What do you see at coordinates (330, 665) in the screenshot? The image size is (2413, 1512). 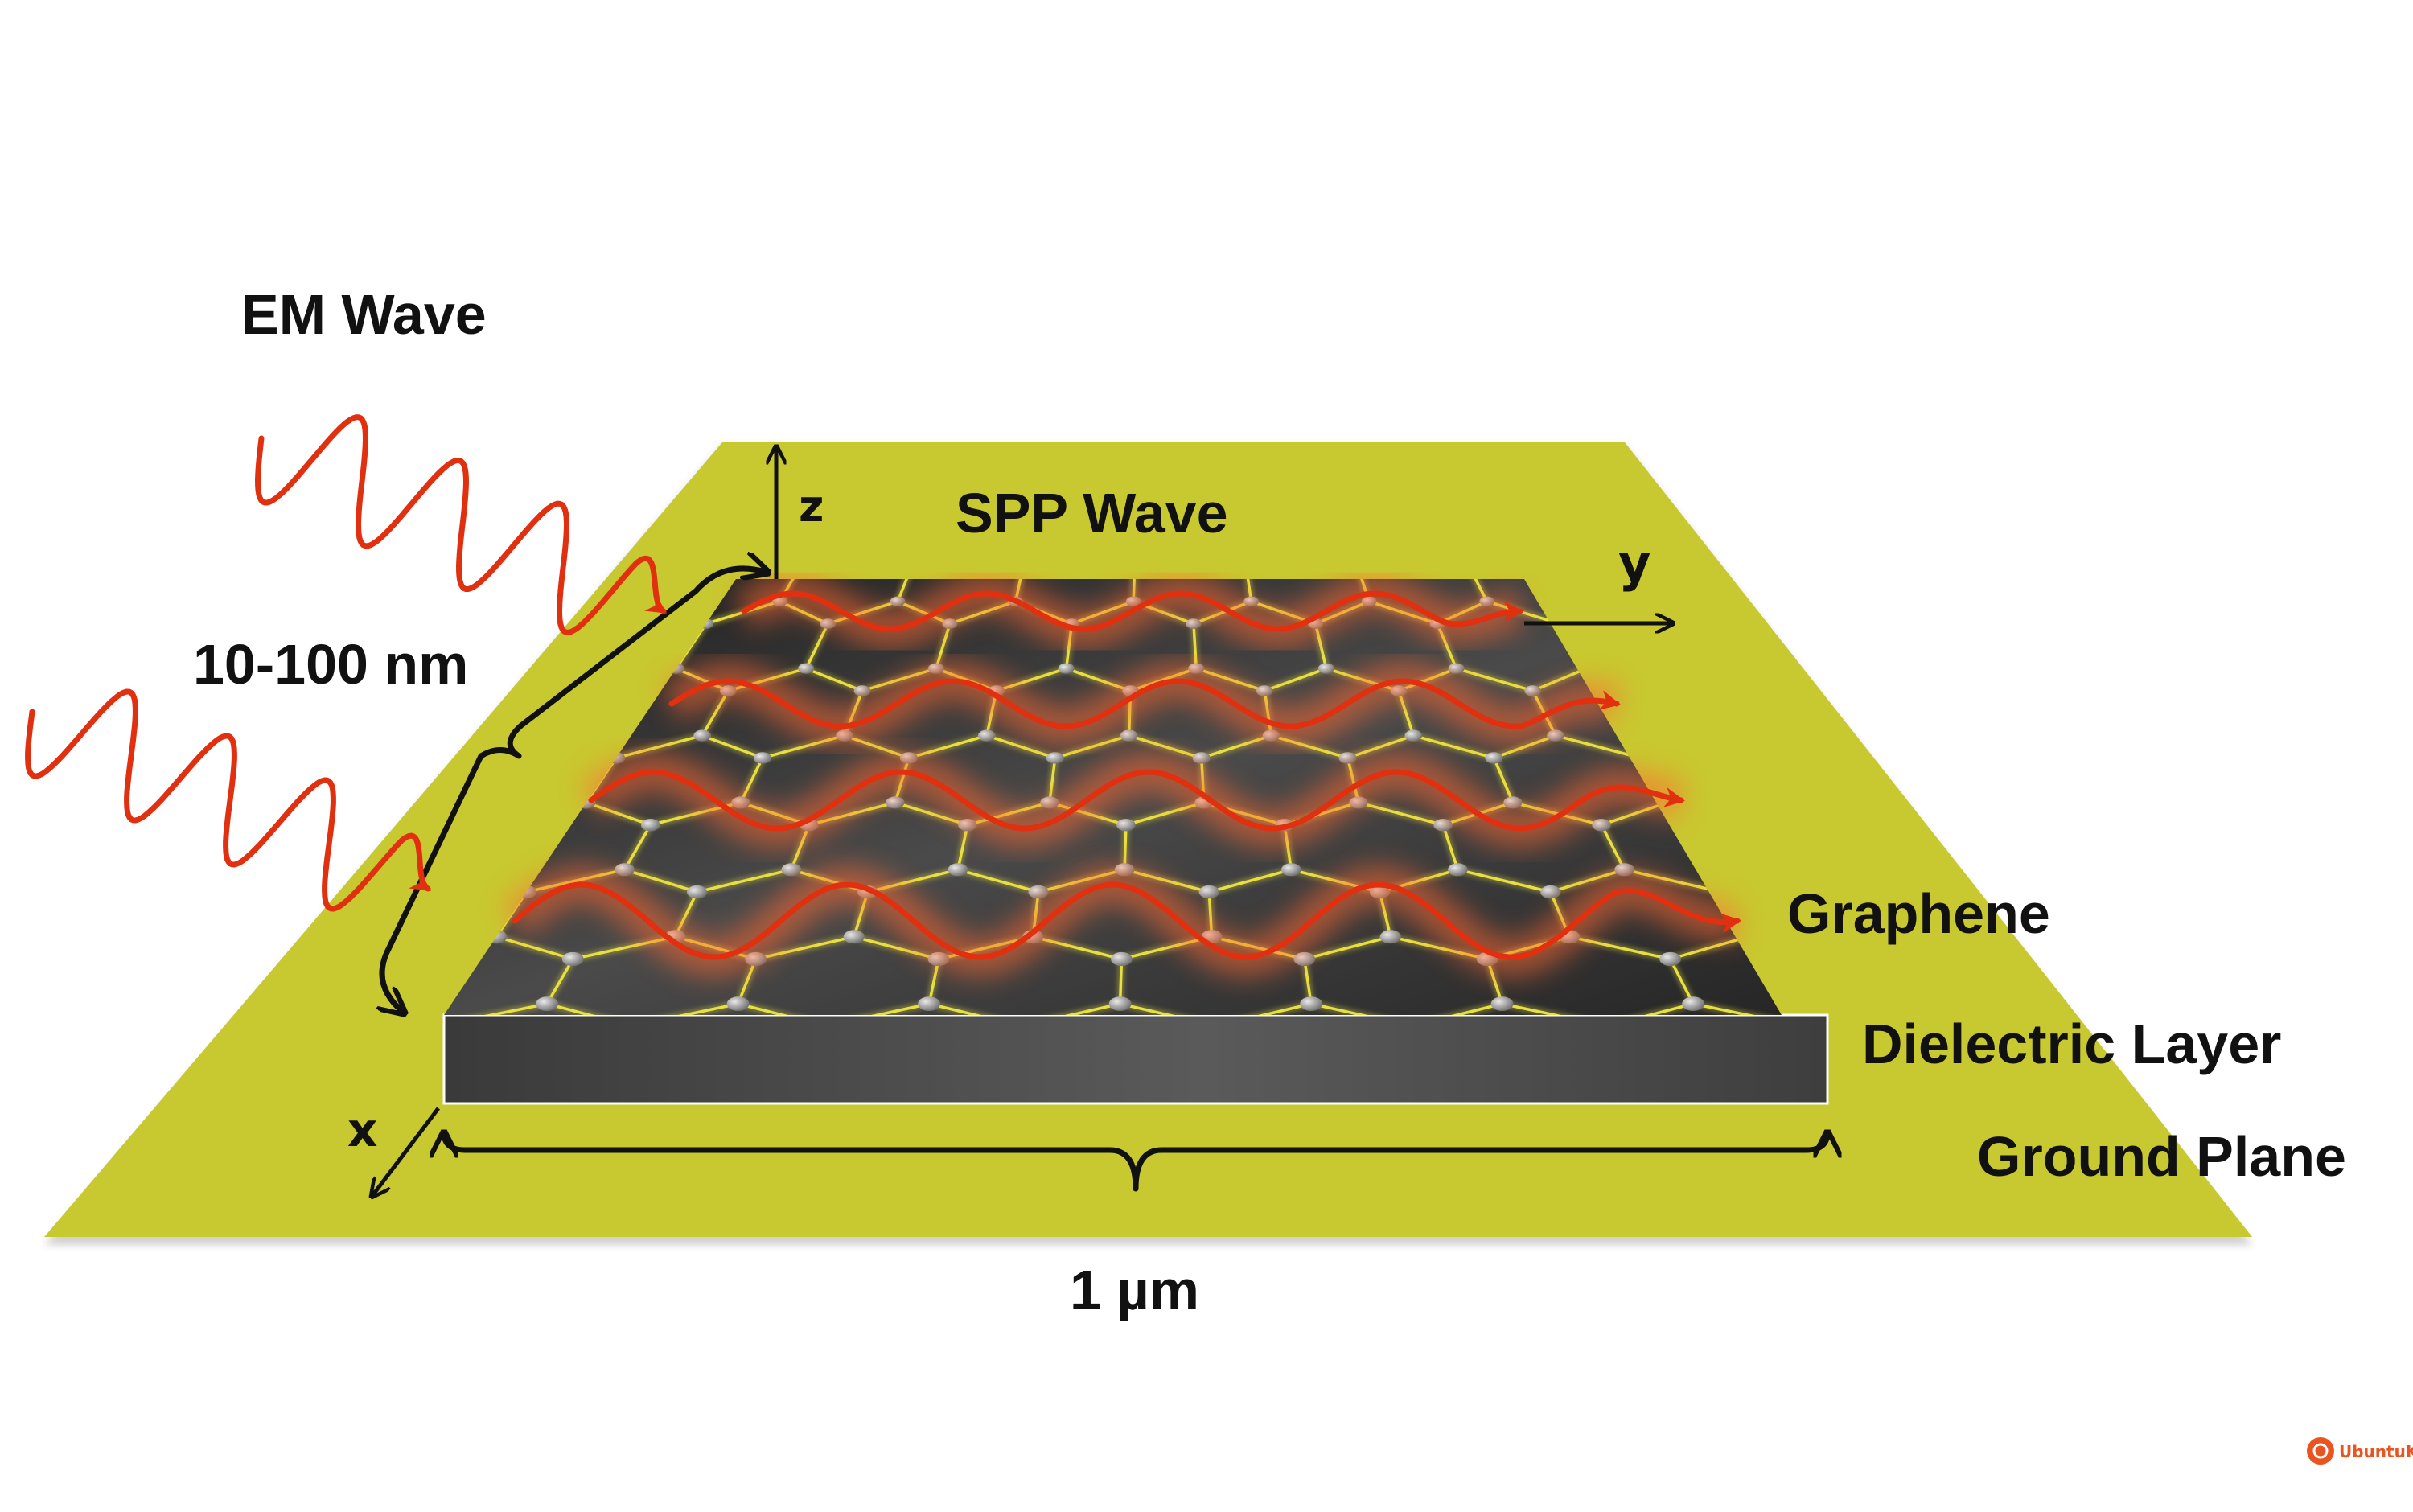 I see `label-thickness: 10-100 nm` at bounding box center [330, 665].